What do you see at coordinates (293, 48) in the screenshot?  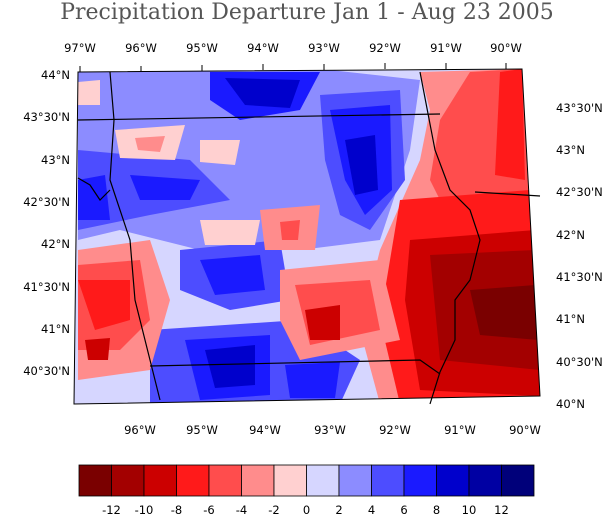 I see `top-lon-labels: 97°W 96°W 95°W 94°W 93°W 92°W 91°W 90°W` at bounding box center [293, 48].